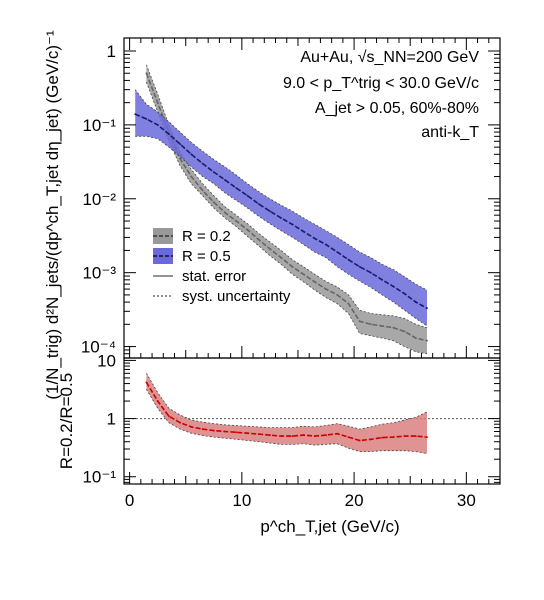  What do you see at coordinates (329, 526) in the screenshot?
I see `x-axis-label: p^ch_T,jet (GeV/c)` at bounding box center [329, 526].